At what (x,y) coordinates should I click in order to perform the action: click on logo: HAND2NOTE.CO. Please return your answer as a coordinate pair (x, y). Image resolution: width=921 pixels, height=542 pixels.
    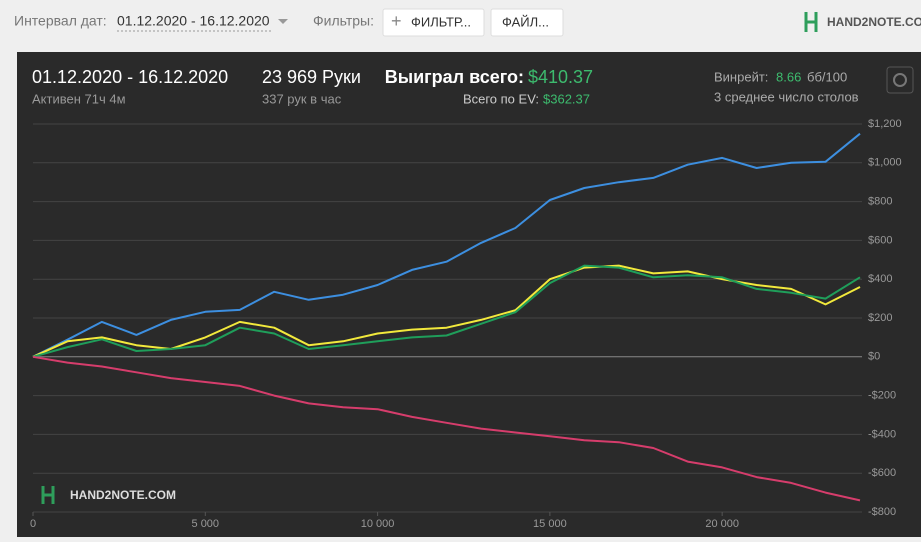
    Looking at the image, I should click on (874, 22).